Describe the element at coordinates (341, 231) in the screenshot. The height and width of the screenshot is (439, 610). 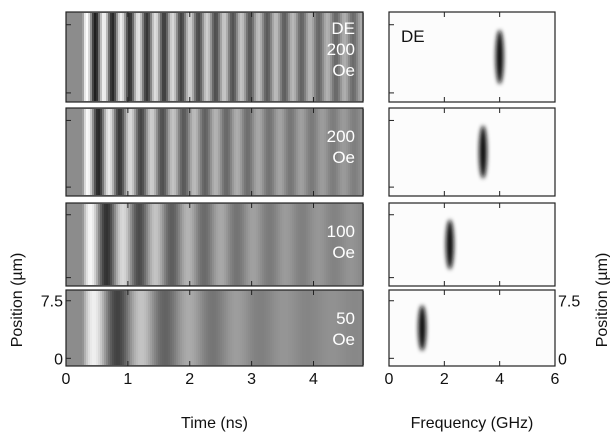
I see `panel-label: 100` at that location.